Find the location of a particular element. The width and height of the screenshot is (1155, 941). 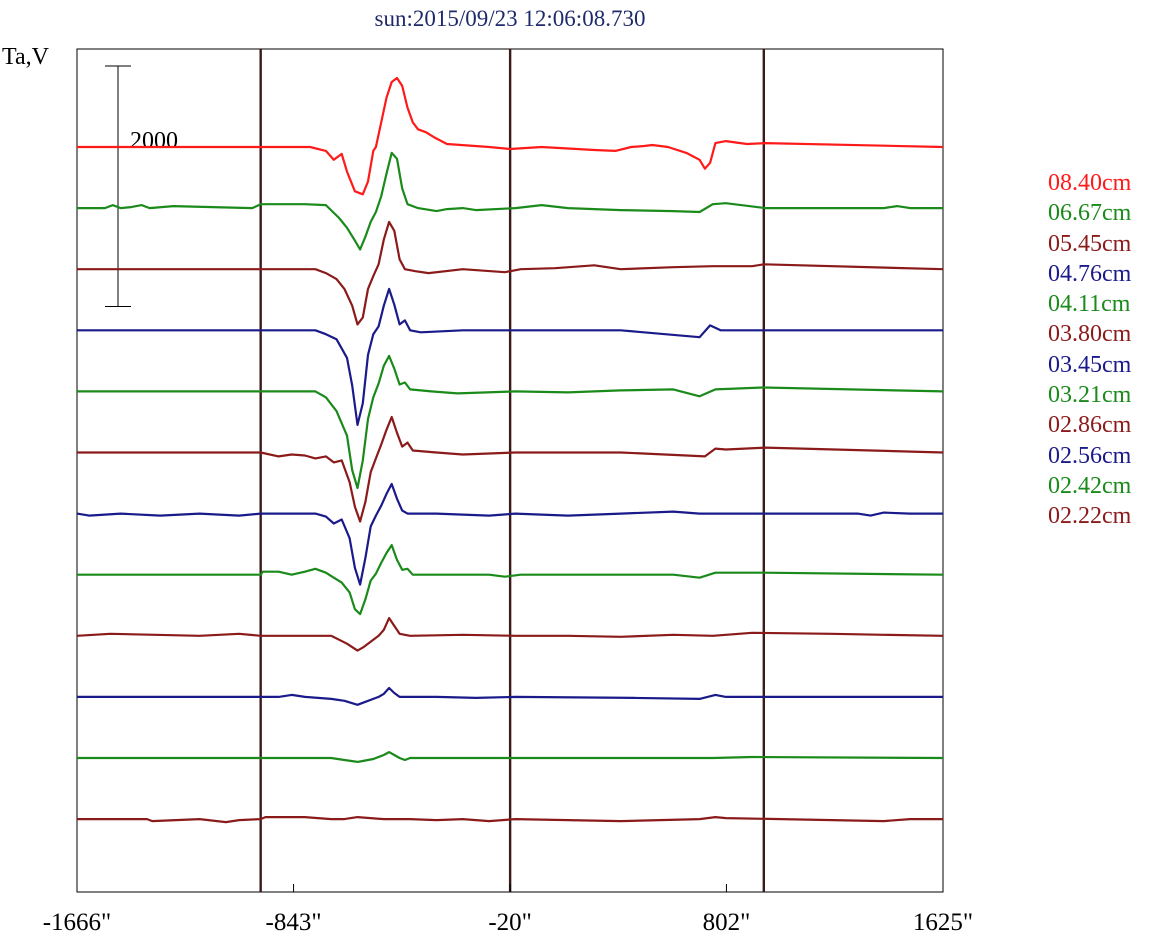

legend-entry-5: 03.80cm is located at coordinates (1090, 334).